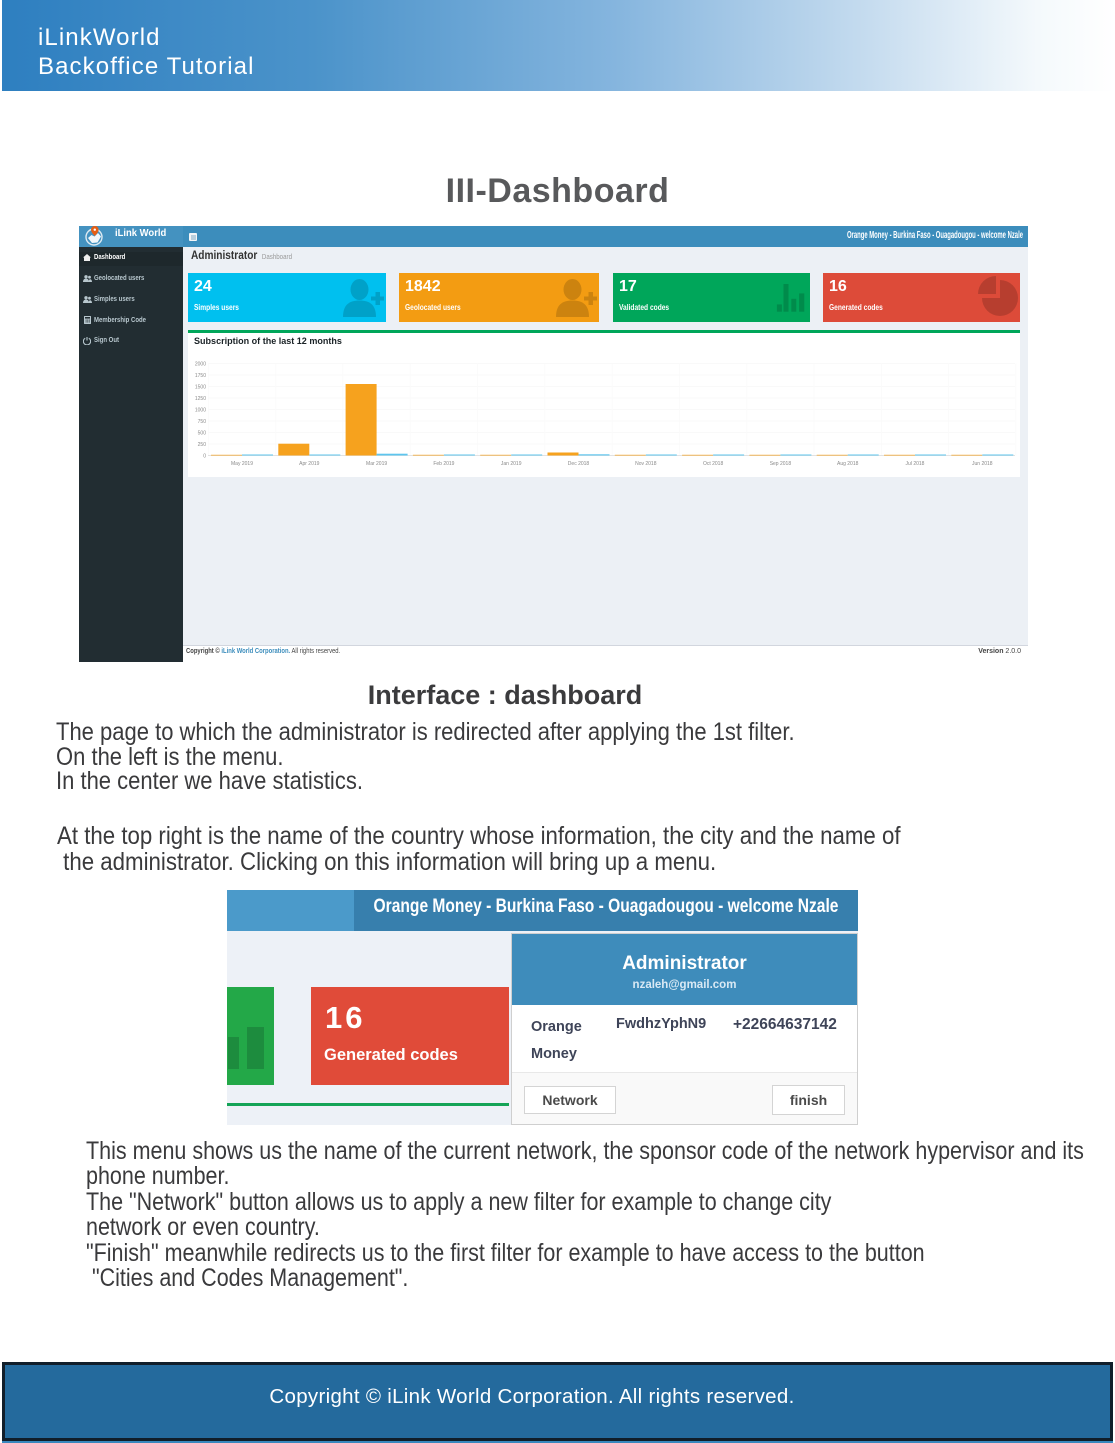 The height and width of the screenshot is (1443, 1115). Describe the element at coordinates (376, 464) in the screenshot. I see `svg-text: Mar 2019` at that location.